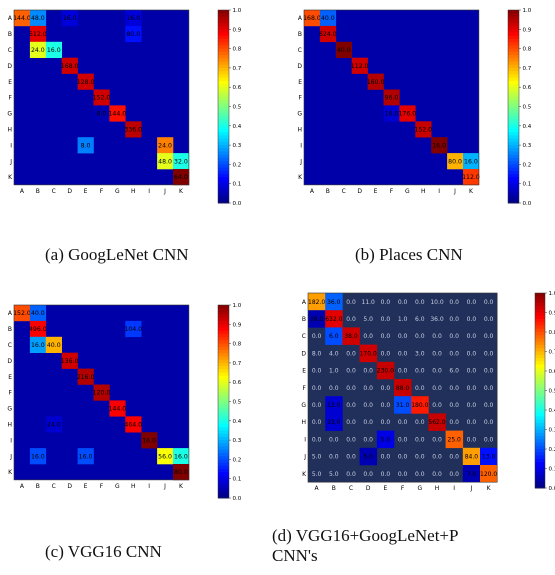 The image size is (555, 575). I want to click on colorbar-tick-label: 0.8, so click(237, 50).